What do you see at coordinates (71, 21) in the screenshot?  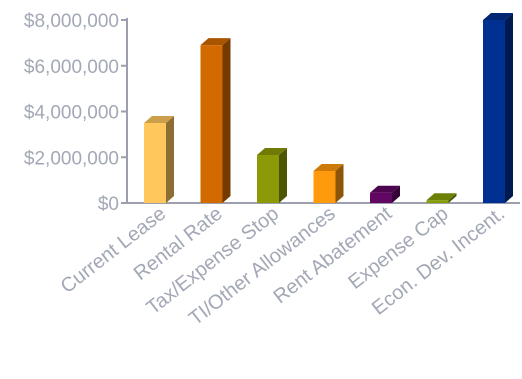 I see `y-tick-label: $8,000,000` at bounding box center [71, 21].